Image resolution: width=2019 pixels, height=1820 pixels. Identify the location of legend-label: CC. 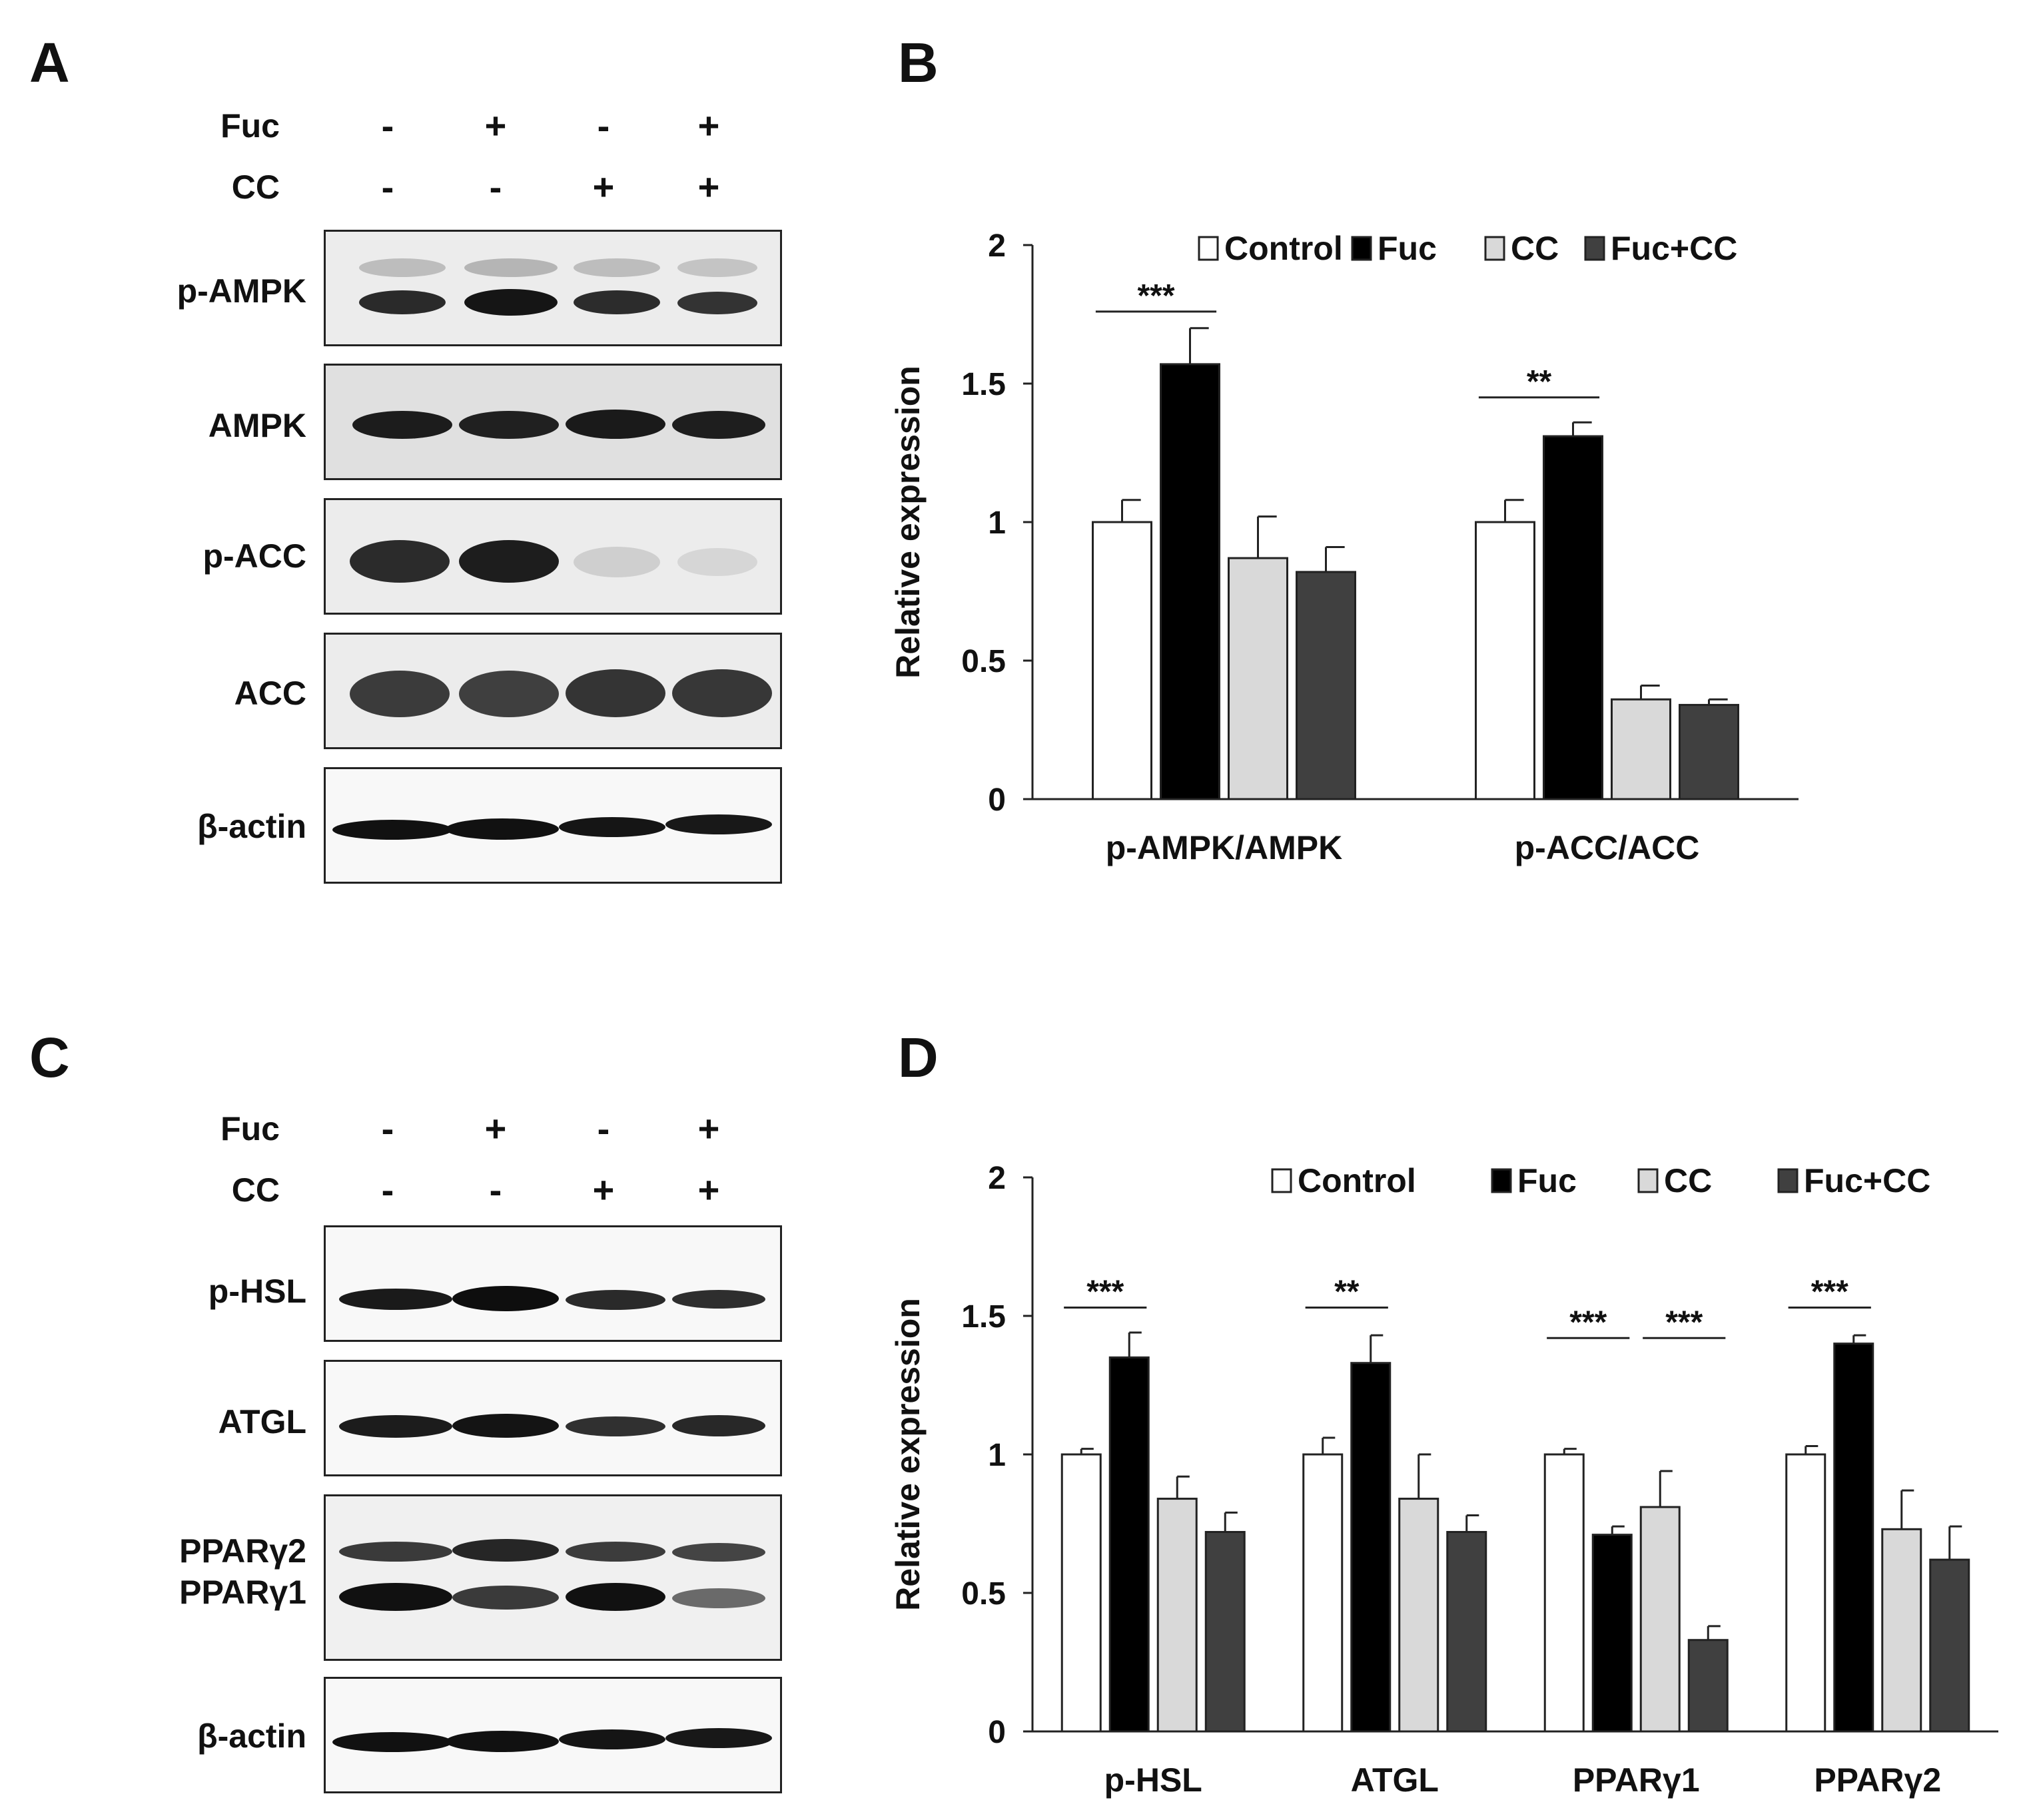
(1535, 248).